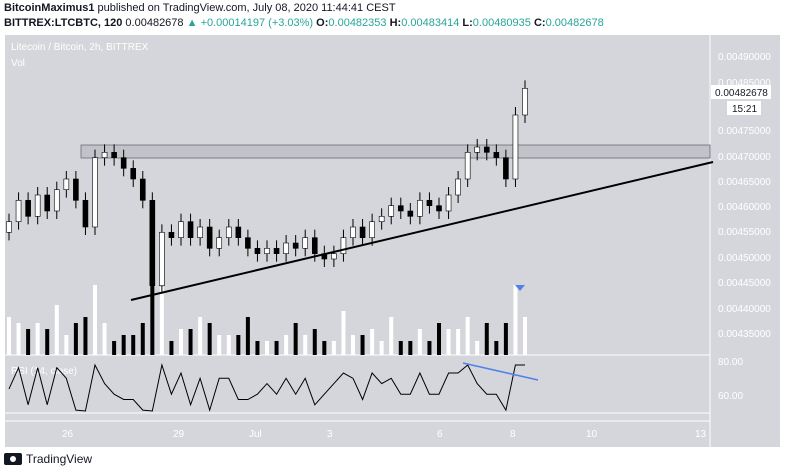 This screenshot has width=785, height=472. I want to click on low-value: 0.00480935, so click(501, 23).